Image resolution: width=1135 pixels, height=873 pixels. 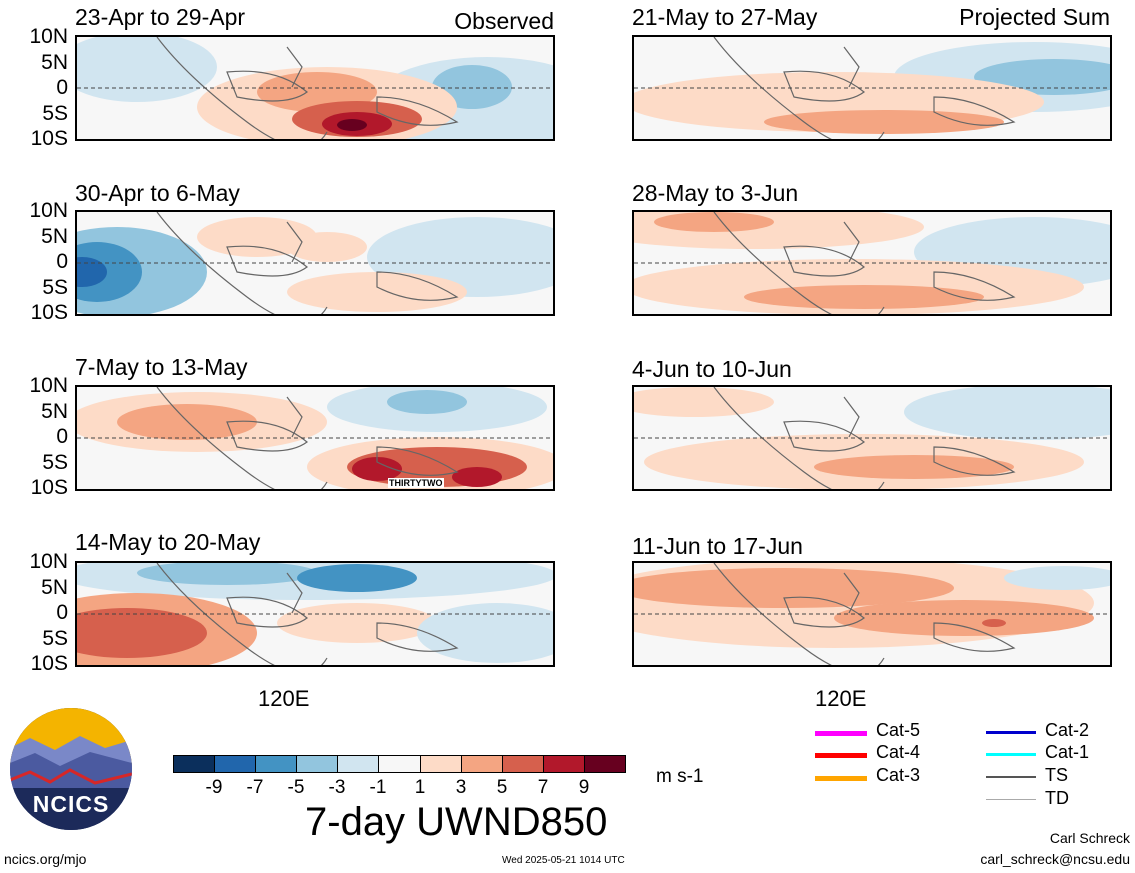 What do you see at coordinates (584, 787) in the screenshot?
I see `colorbar-label: 9` at bounding box center [584, 787].